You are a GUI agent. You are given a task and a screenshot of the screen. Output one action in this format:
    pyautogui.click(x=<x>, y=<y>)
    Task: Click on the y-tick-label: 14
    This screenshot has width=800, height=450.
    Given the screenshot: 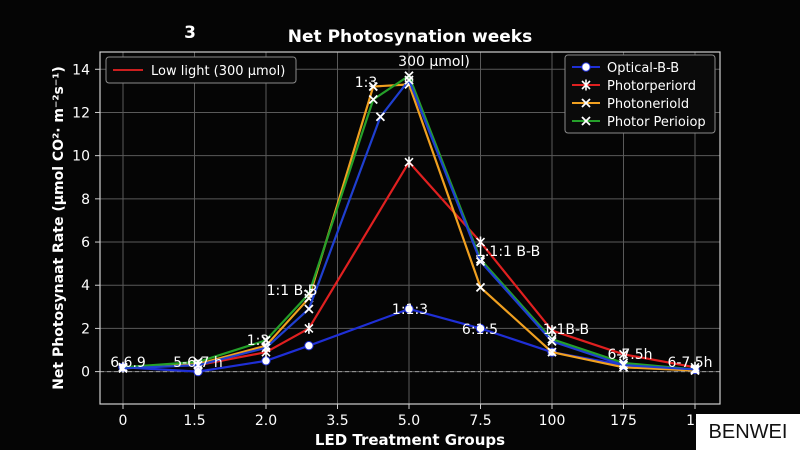 What is the action you would take?
    pyautogui.click(x=81, y=70)
    